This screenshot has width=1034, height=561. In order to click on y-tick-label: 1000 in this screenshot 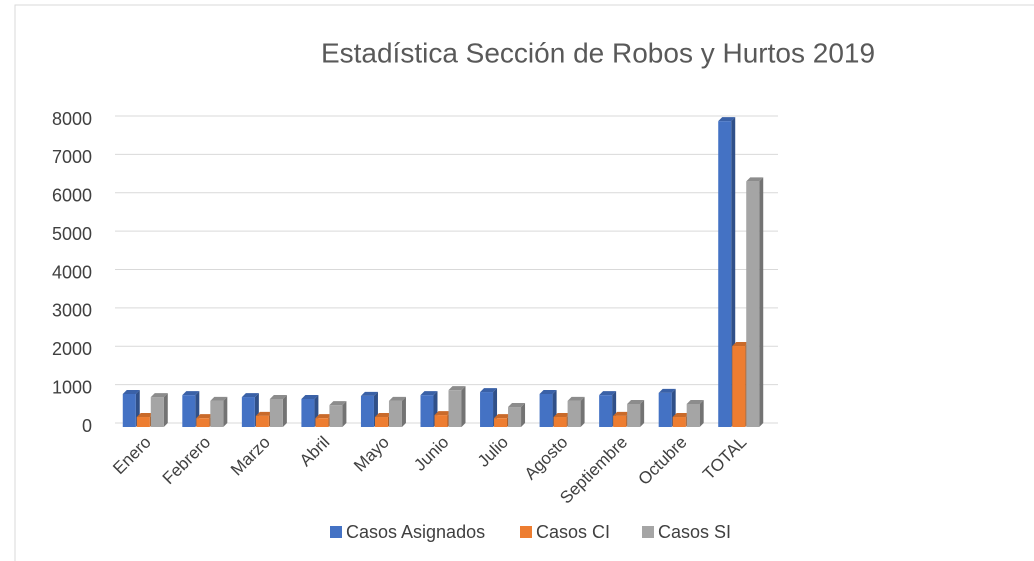, I will do `click(72, 387)`.